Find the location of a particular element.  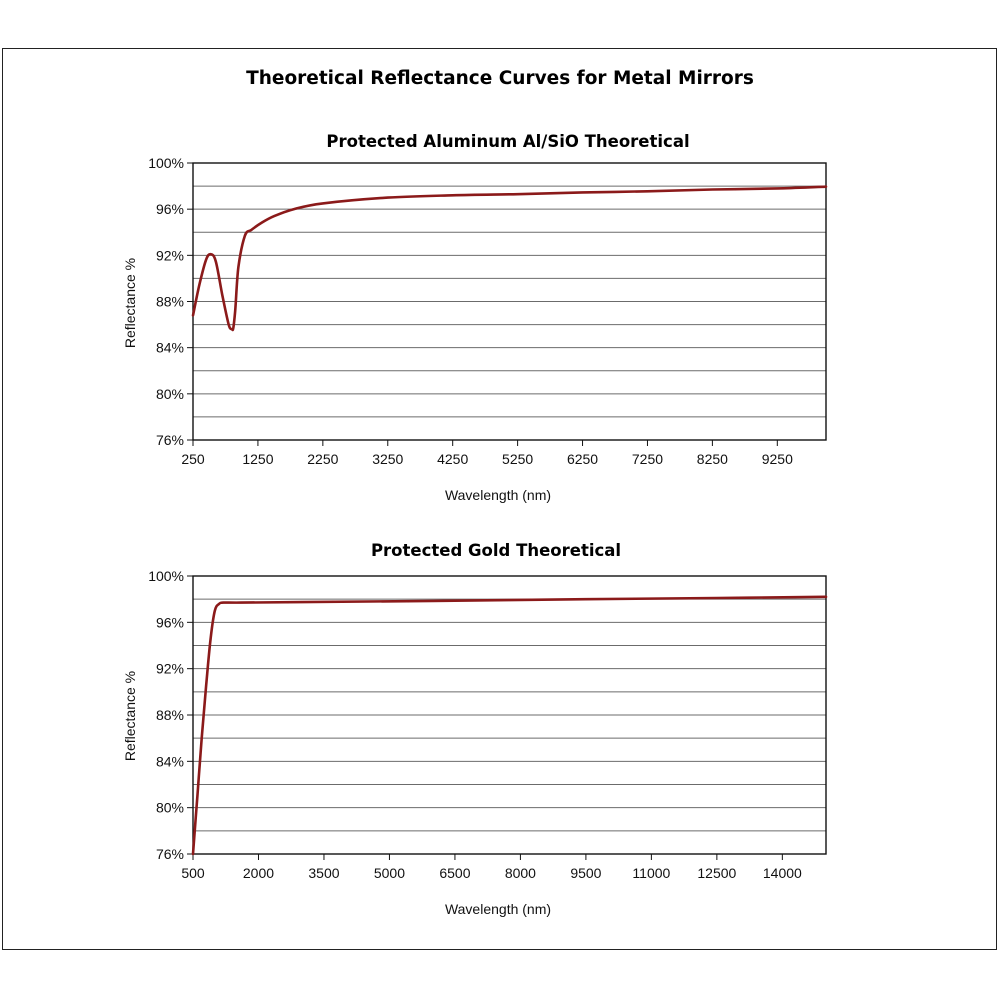

x-tick-label: 8250 is located at coordinates (712, 459).